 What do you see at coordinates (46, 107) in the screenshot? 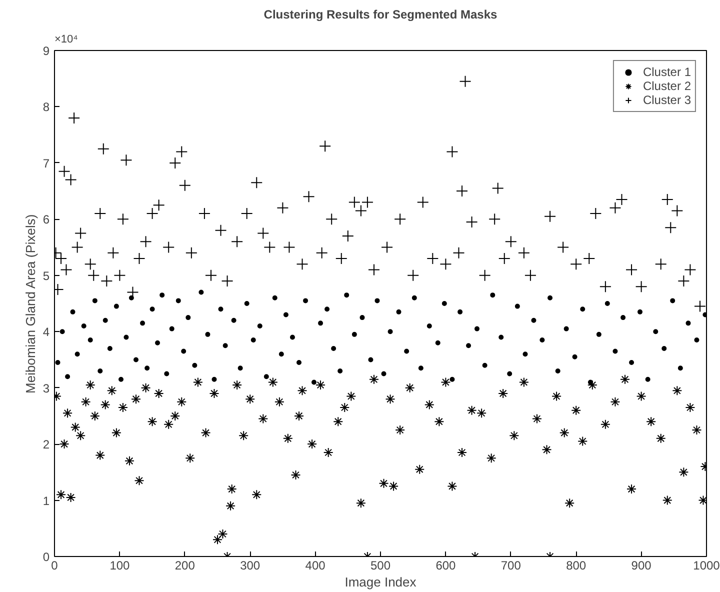
I see `y-tick-label: 8` at bounding box center [46, 107].